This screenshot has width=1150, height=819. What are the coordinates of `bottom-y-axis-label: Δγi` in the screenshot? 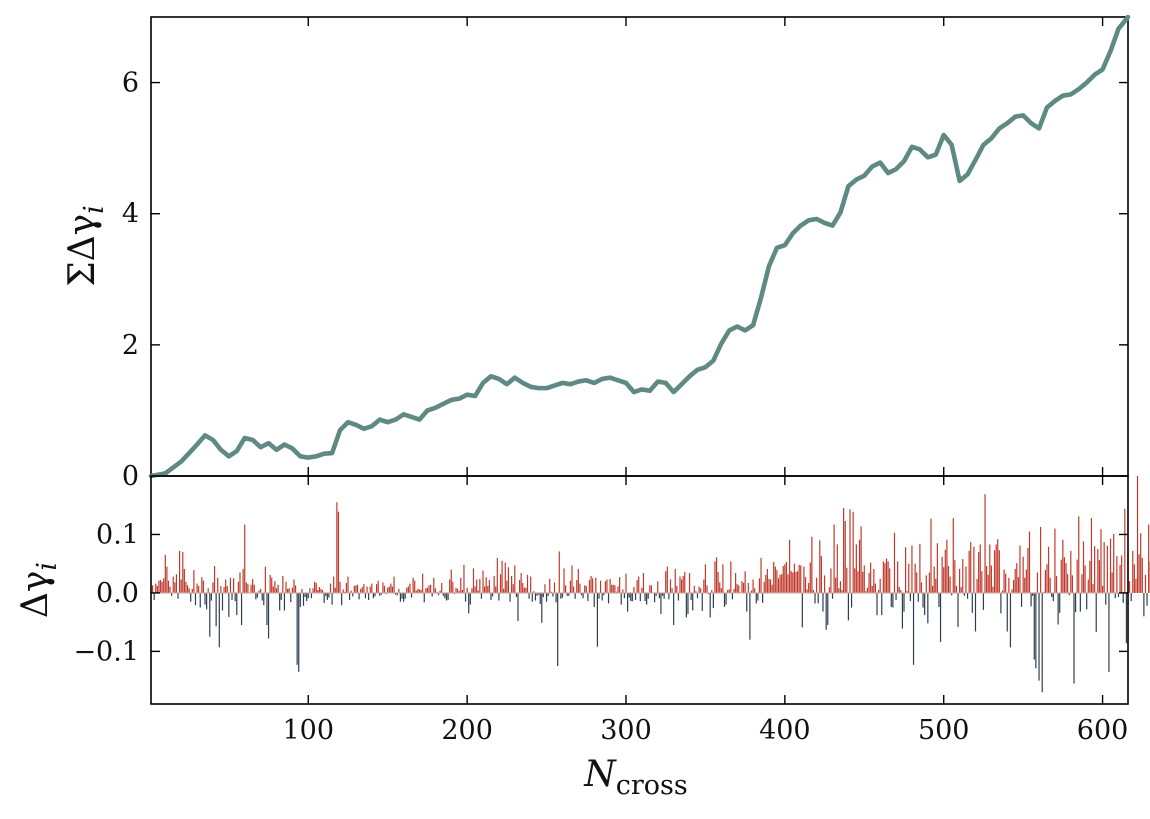 It's located at (39, 590).